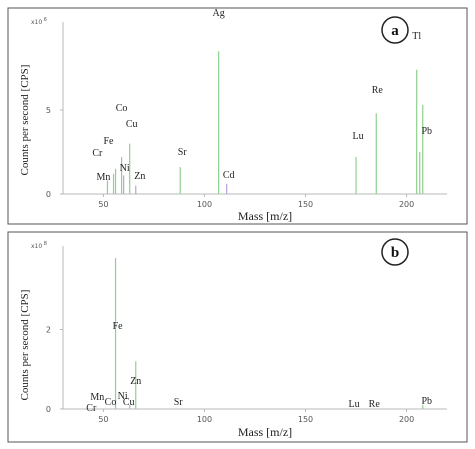 This screenshot has height=449, width=475. Describe the element at coordinates (219, 13) in the screenshot. I see `element-label-ag: Ag` at that location.